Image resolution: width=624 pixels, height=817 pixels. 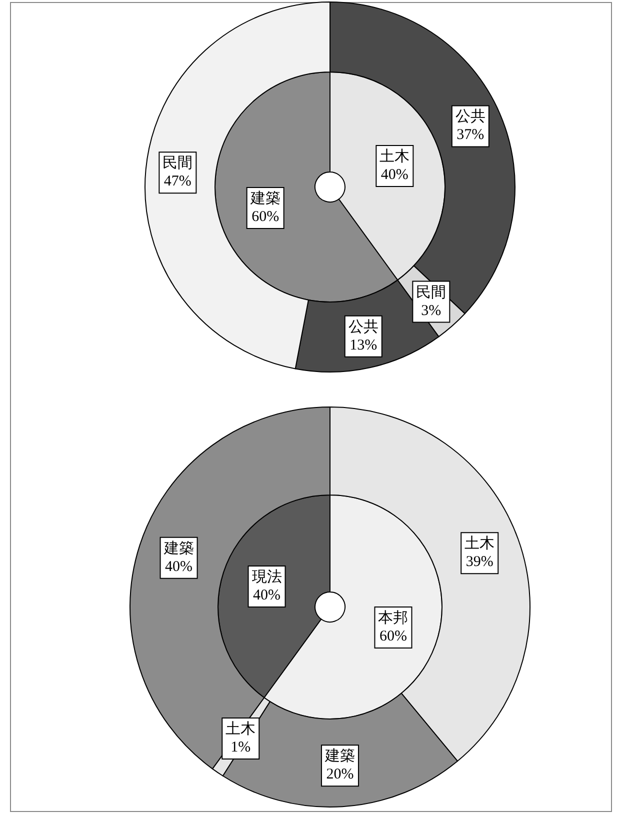 I want to click on slice-label: 現法, so click(x=267, y=577).